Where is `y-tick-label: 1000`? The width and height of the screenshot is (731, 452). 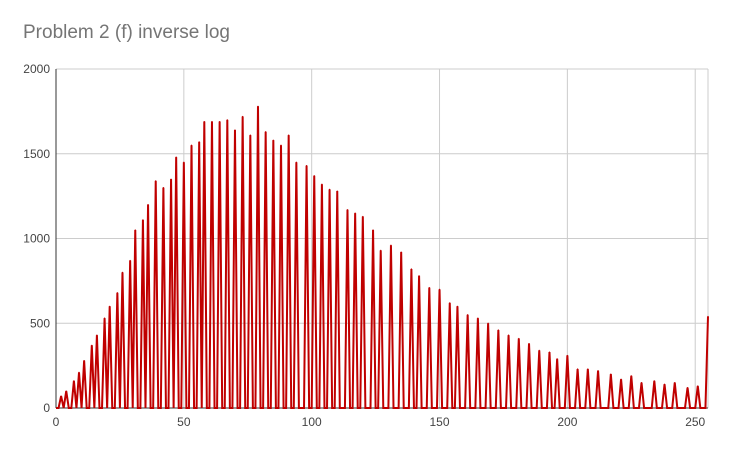
y-tick-label: 1000 is located at coordinates (36, 239).